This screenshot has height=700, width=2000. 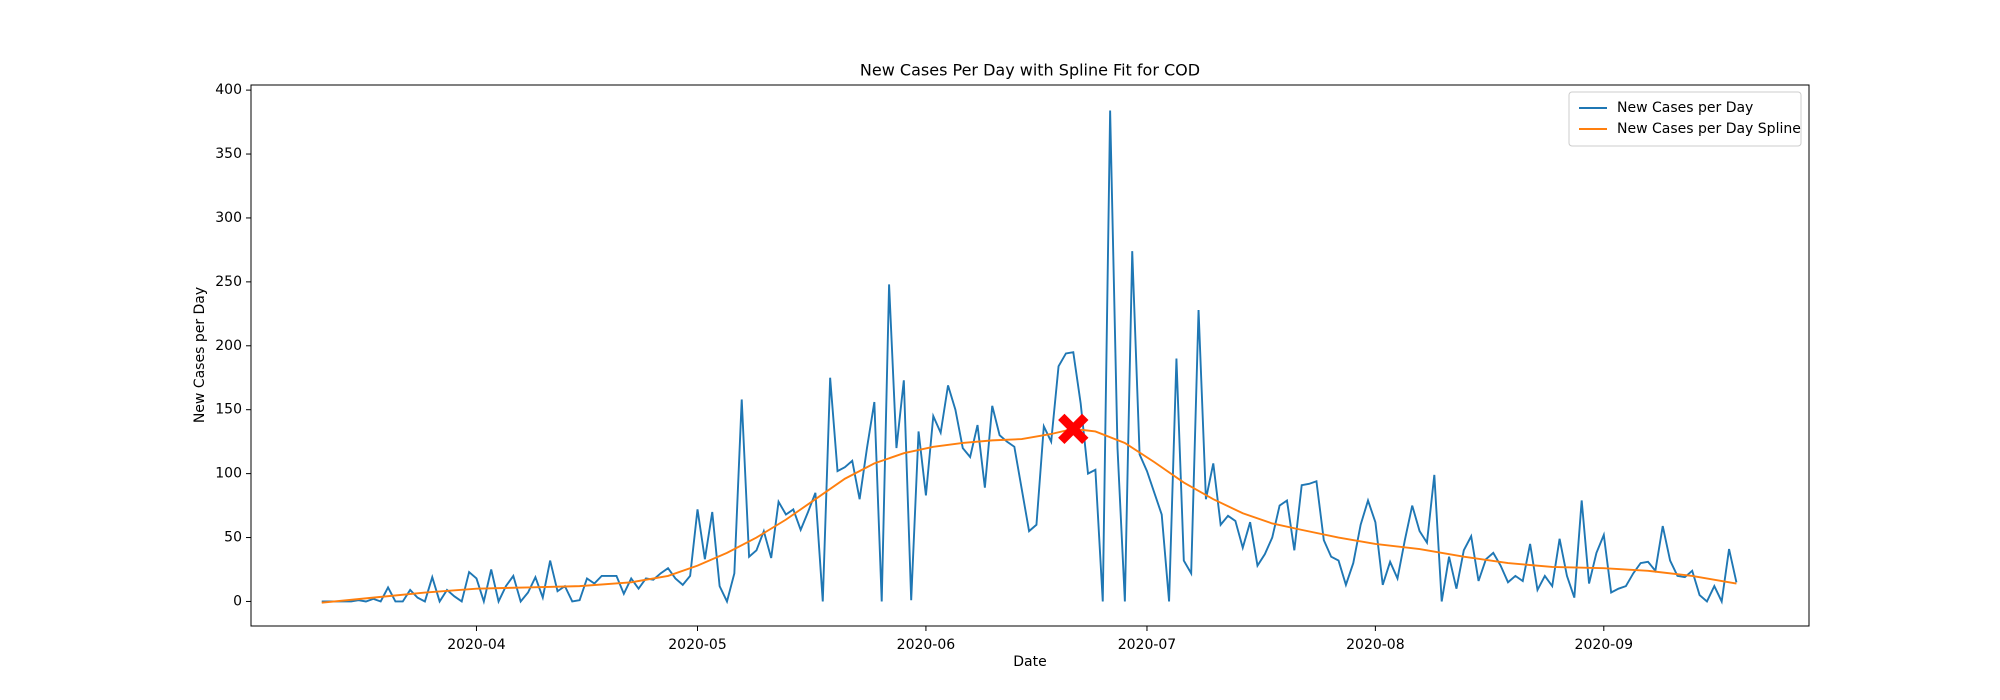 What do you see at coordinates (1685, 119) in the screenshot?
I see `legend-box` at bounding box center [1685, 119].